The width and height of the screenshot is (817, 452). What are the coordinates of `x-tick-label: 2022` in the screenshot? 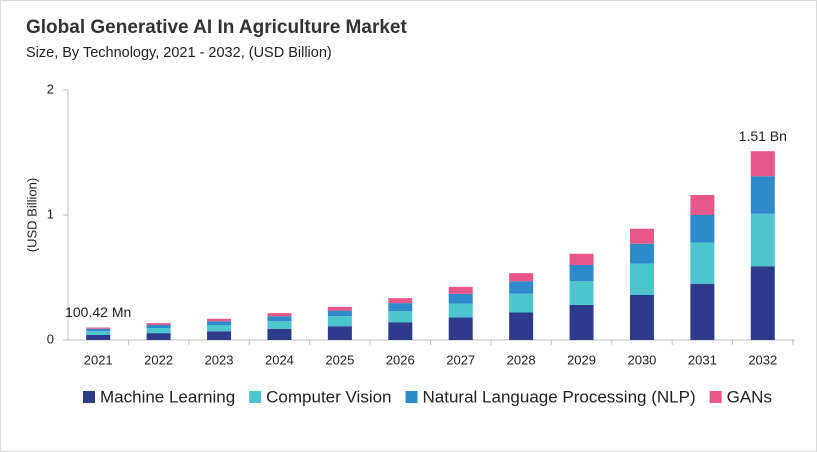 It's located at (158, 359).